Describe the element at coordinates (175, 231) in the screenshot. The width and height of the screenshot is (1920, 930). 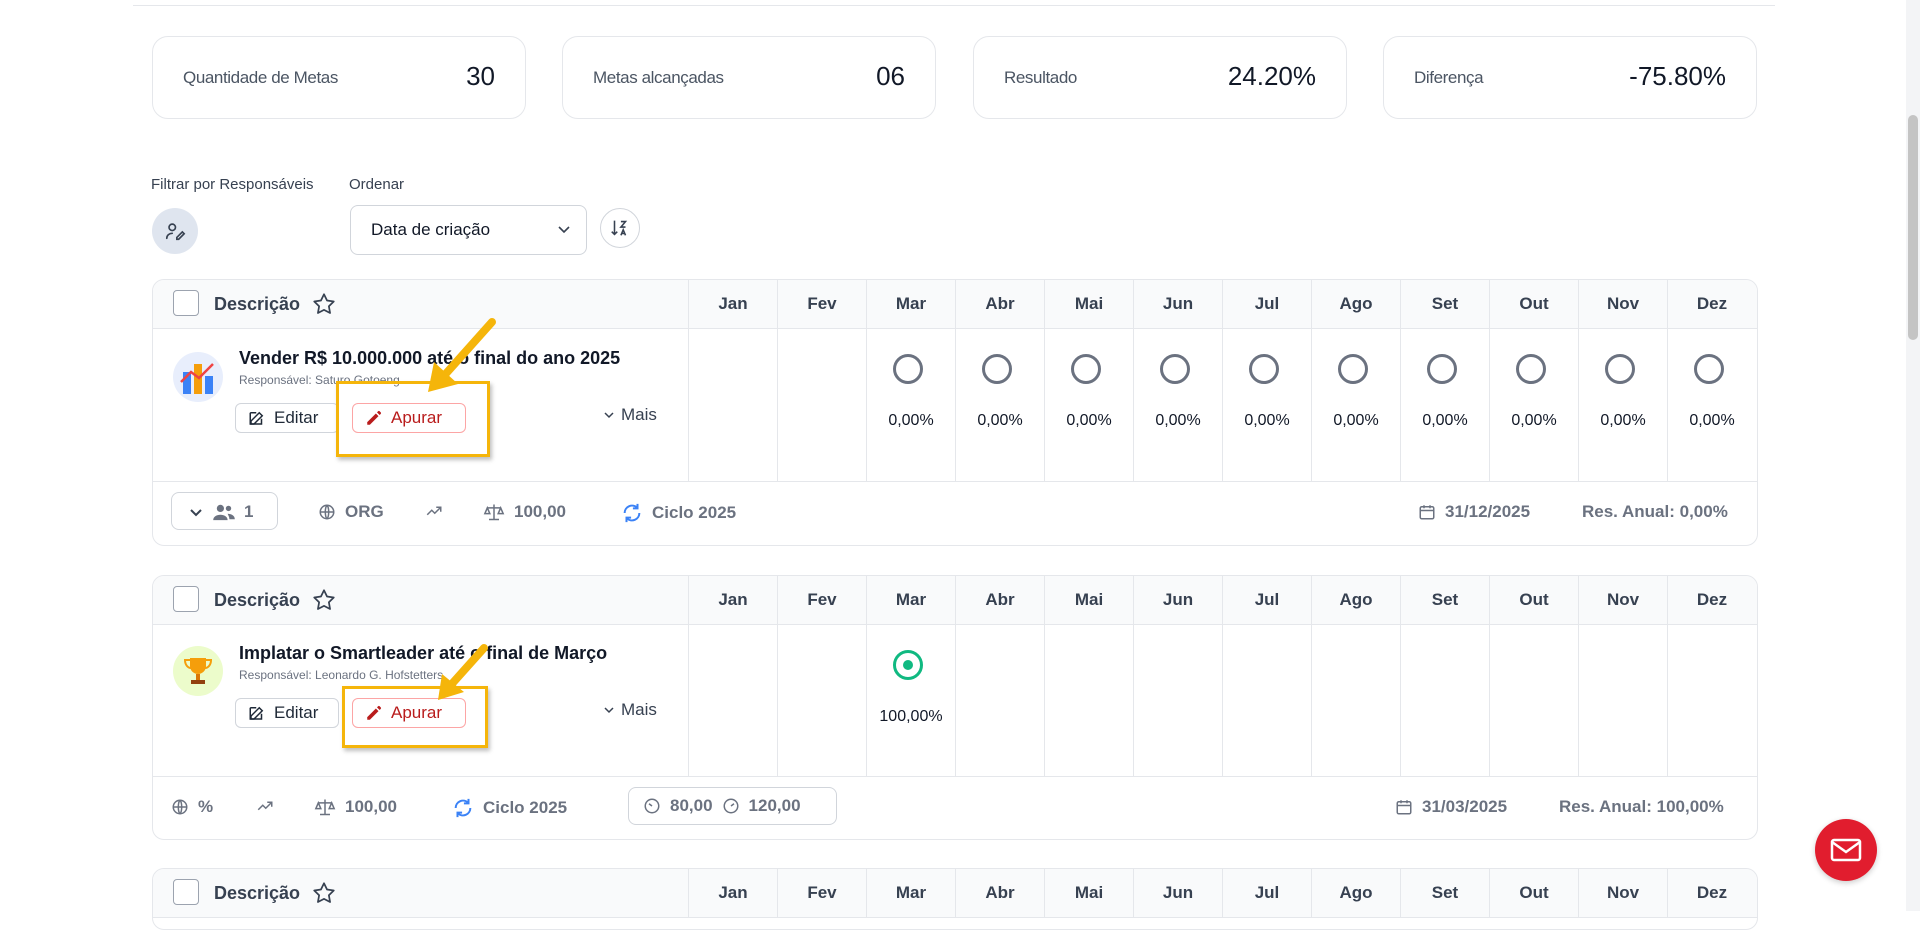
I see `filter-responsaveis-button` at that location.